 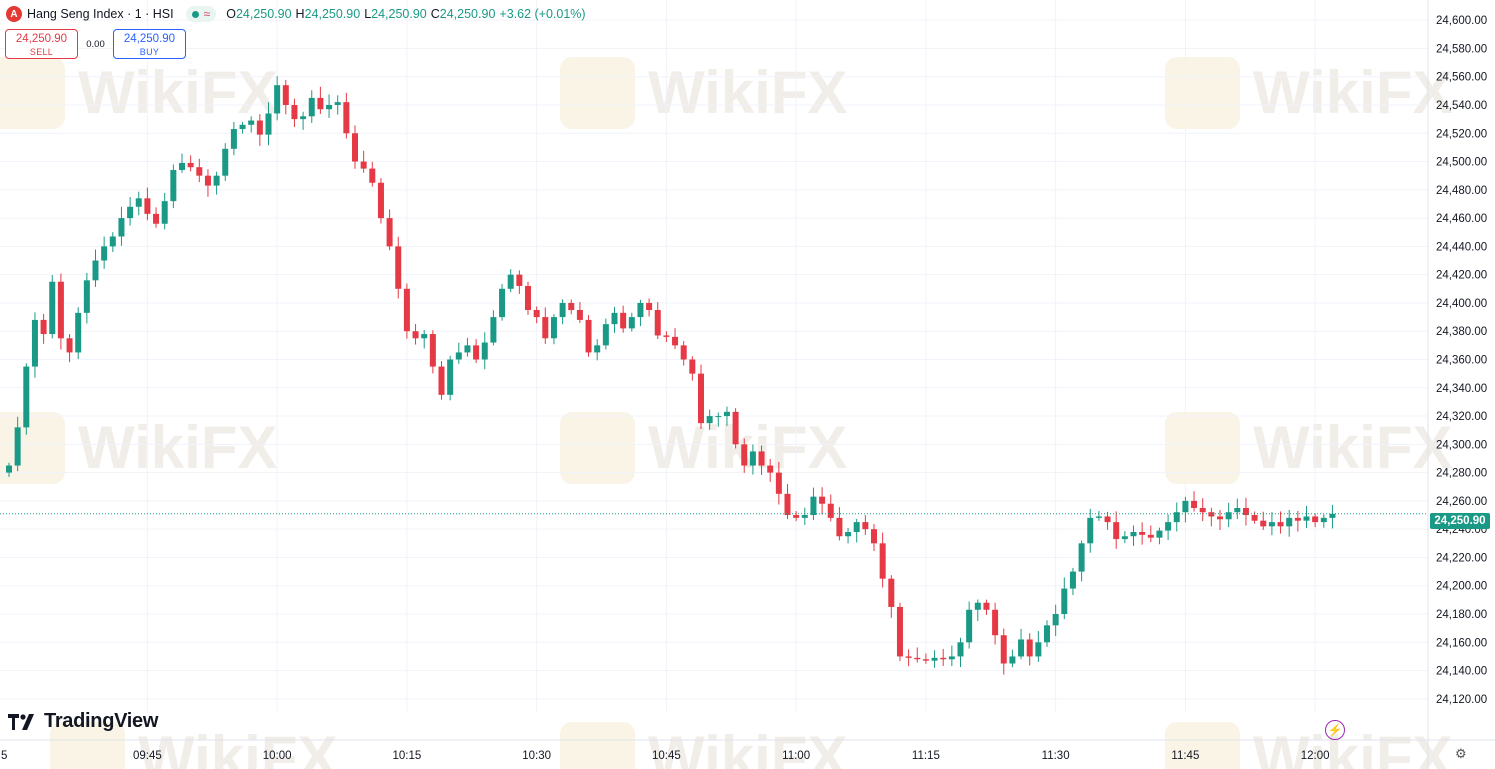 I want to click on market-status-indicator: ≈, so click(x=201, y=14).